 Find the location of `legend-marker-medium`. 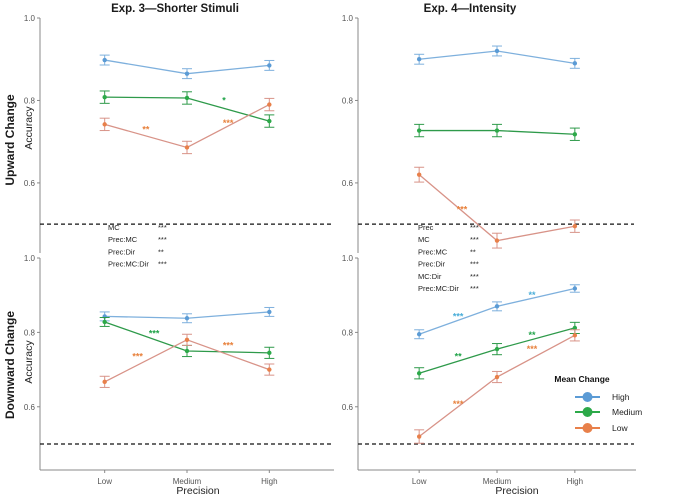

legend-marker-medium is located at coordinates (587, 412).